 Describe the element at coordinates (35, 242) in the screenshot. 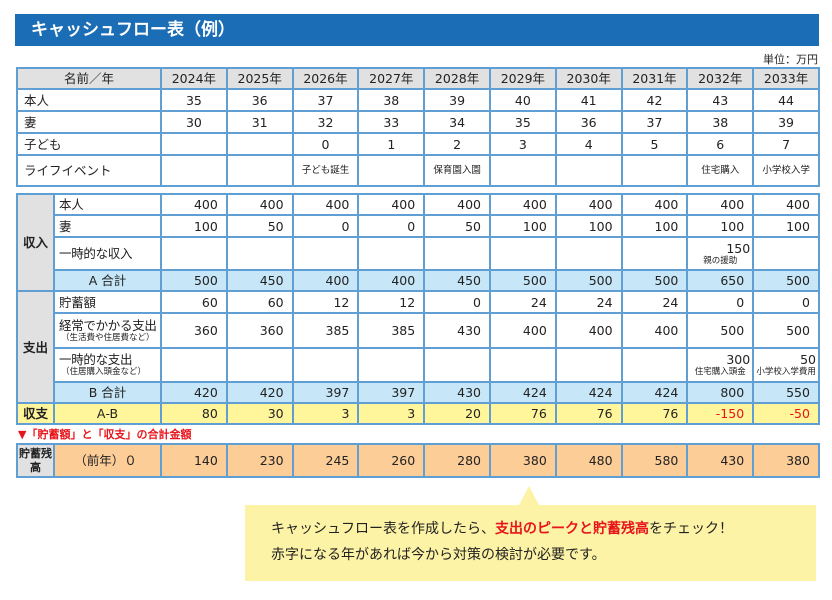

I see `section-label-income: 収入` at that location.